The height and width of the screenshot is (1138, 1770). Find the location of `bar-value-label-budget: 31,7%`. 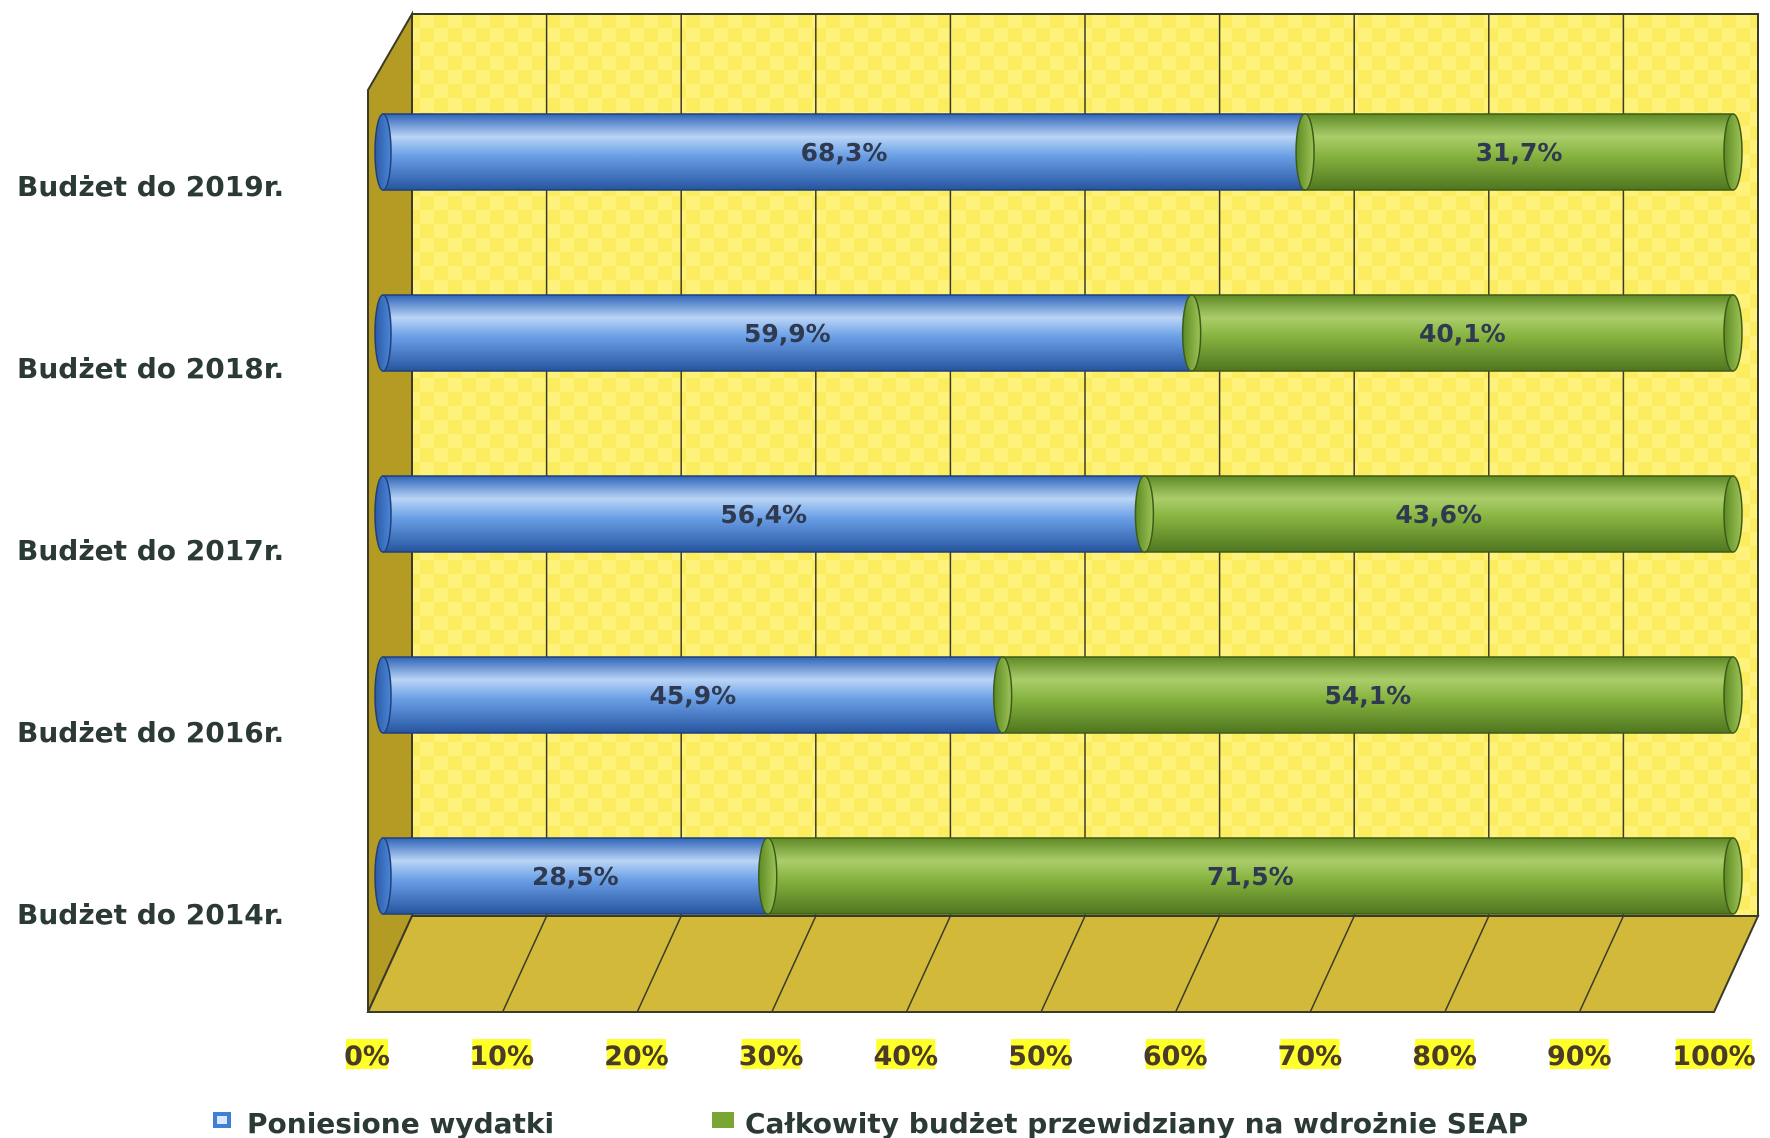

bar-value-label-budget: 31,7% is located at coordinates (1519, 152).